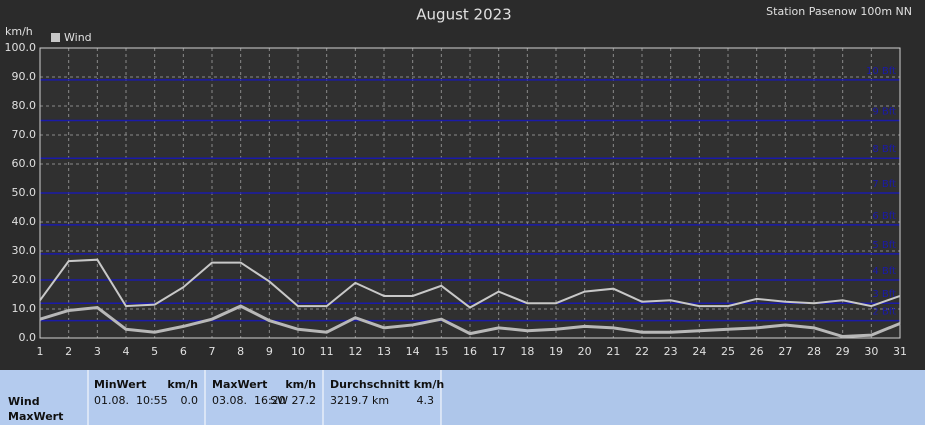 The height and width of the screenshot is (425, 925). What do you see at coordinates (900, 351) in the screenshot?
I see `x-tick-label: 31` at bounding box center [900, 351].